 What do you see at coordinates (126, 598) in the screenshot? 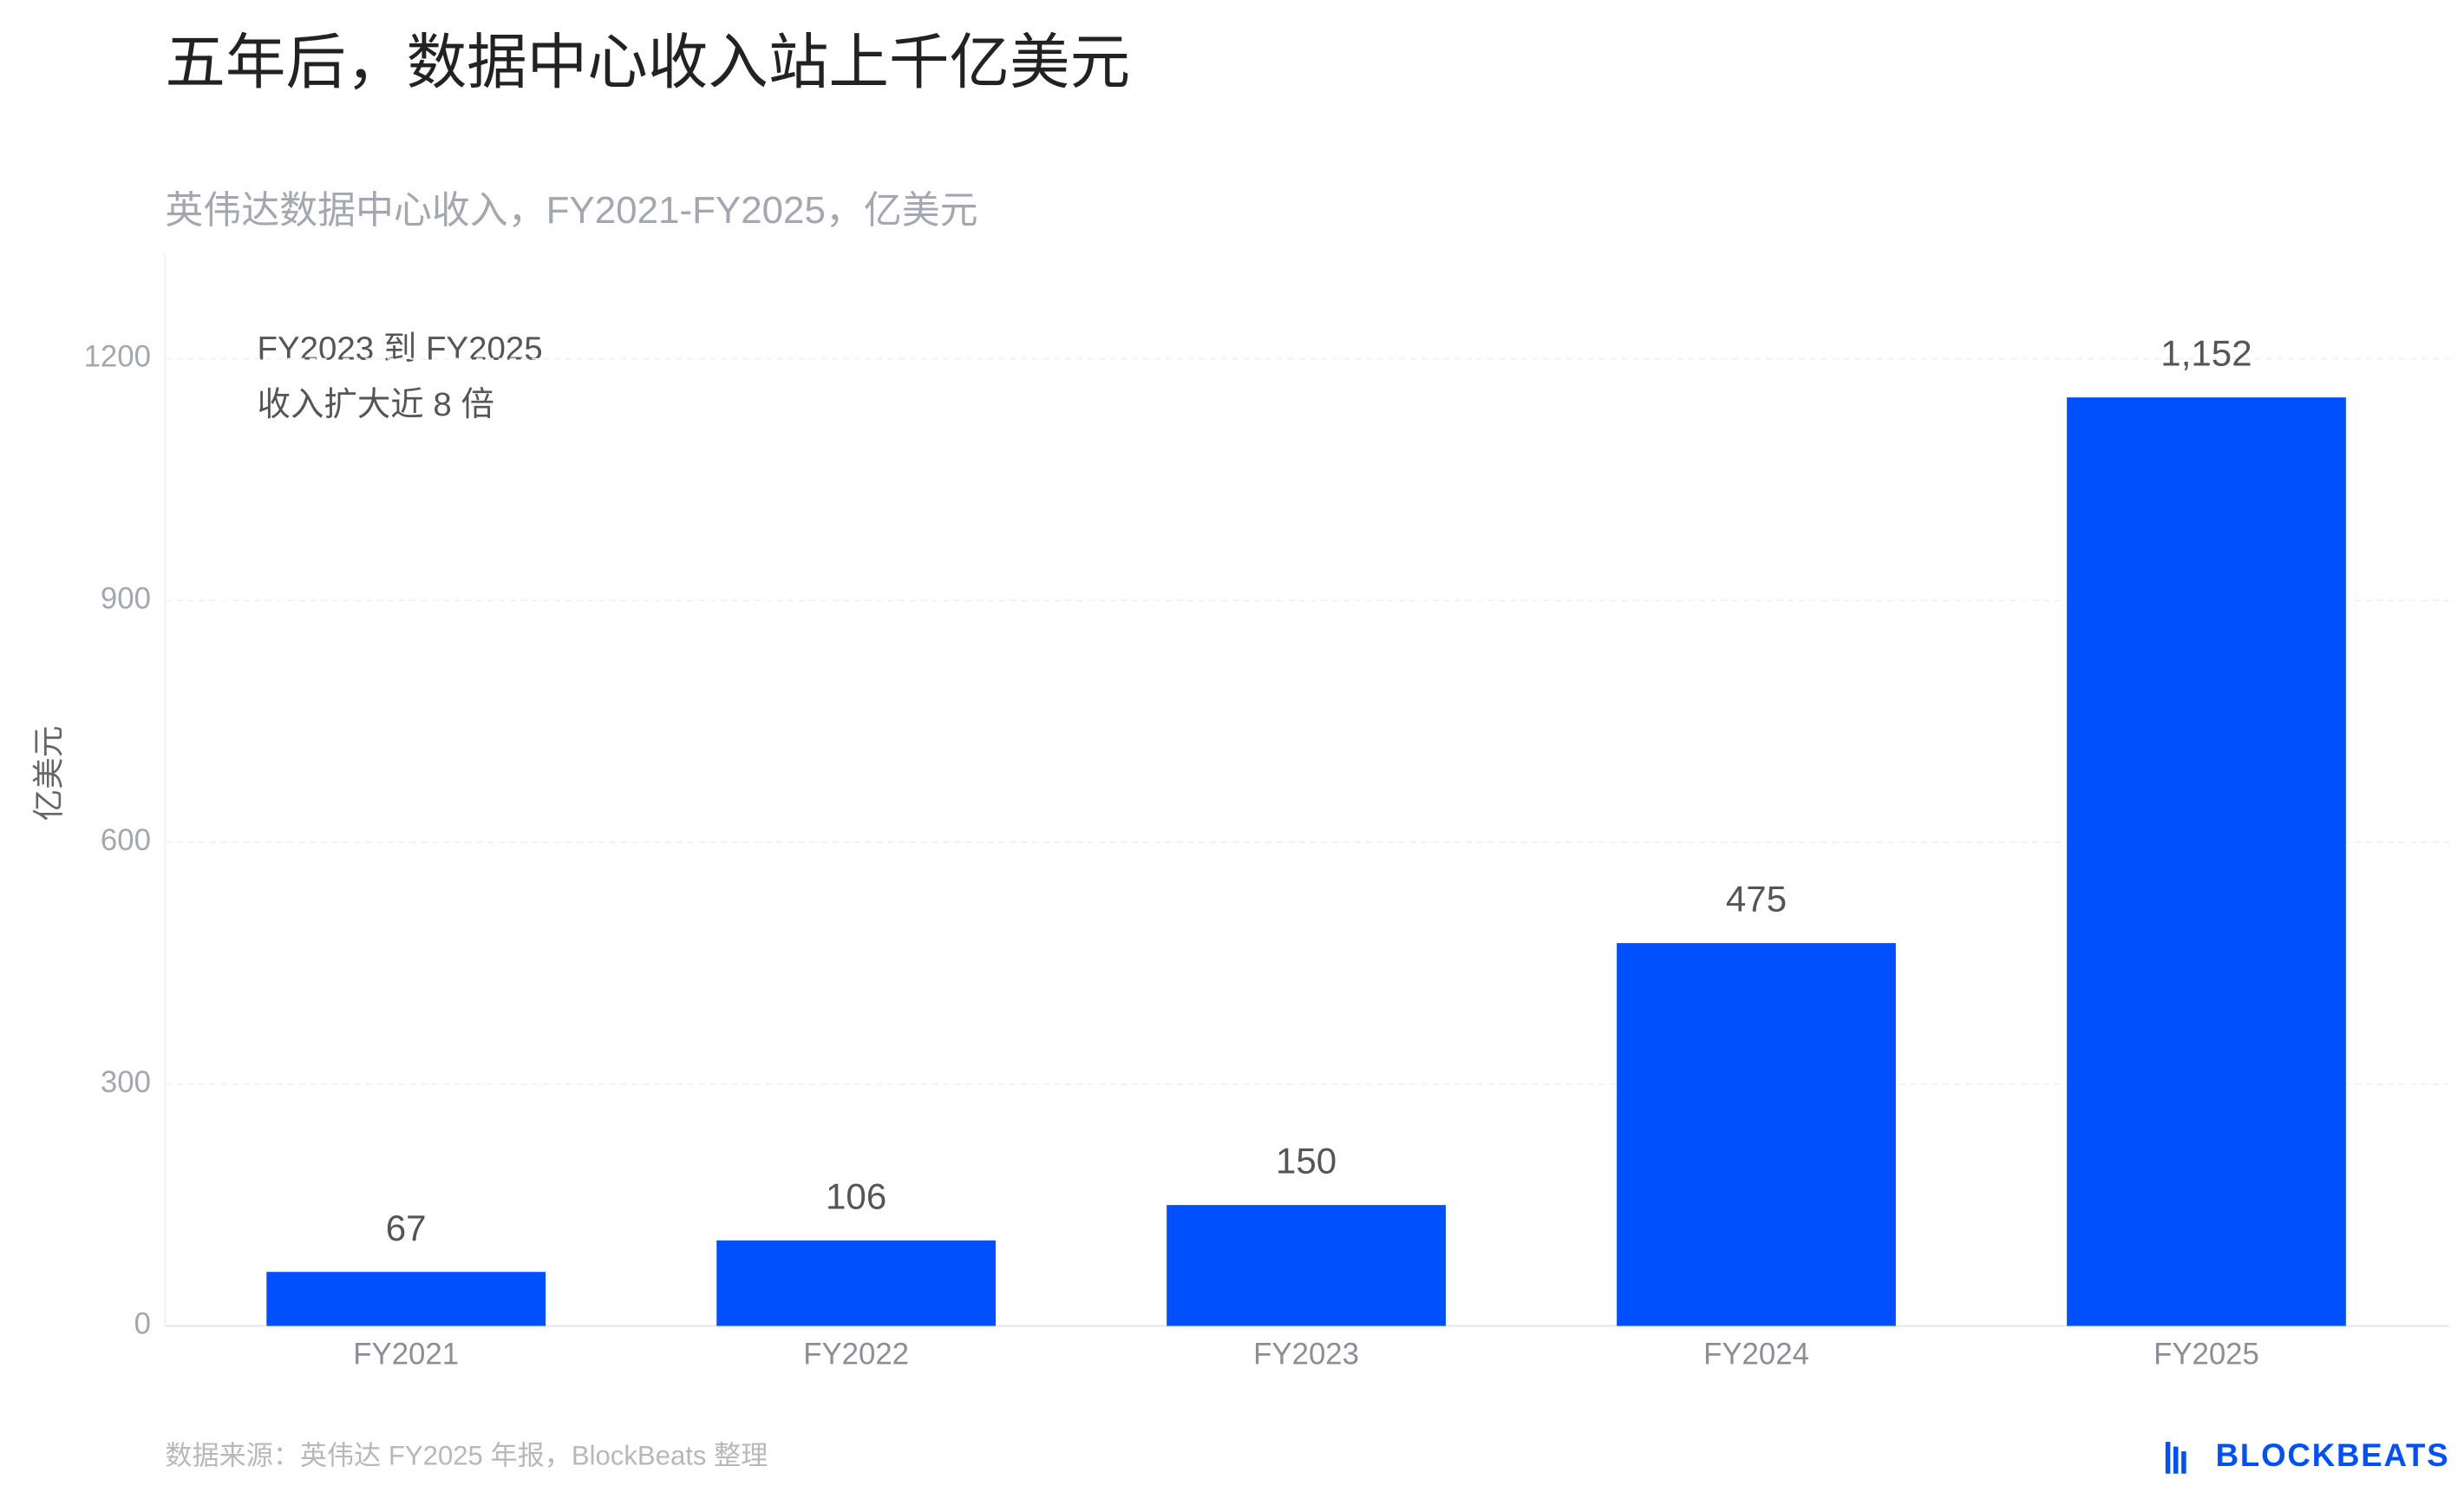
I see `y-tick-label: 900` at bounding box center [126, 598].